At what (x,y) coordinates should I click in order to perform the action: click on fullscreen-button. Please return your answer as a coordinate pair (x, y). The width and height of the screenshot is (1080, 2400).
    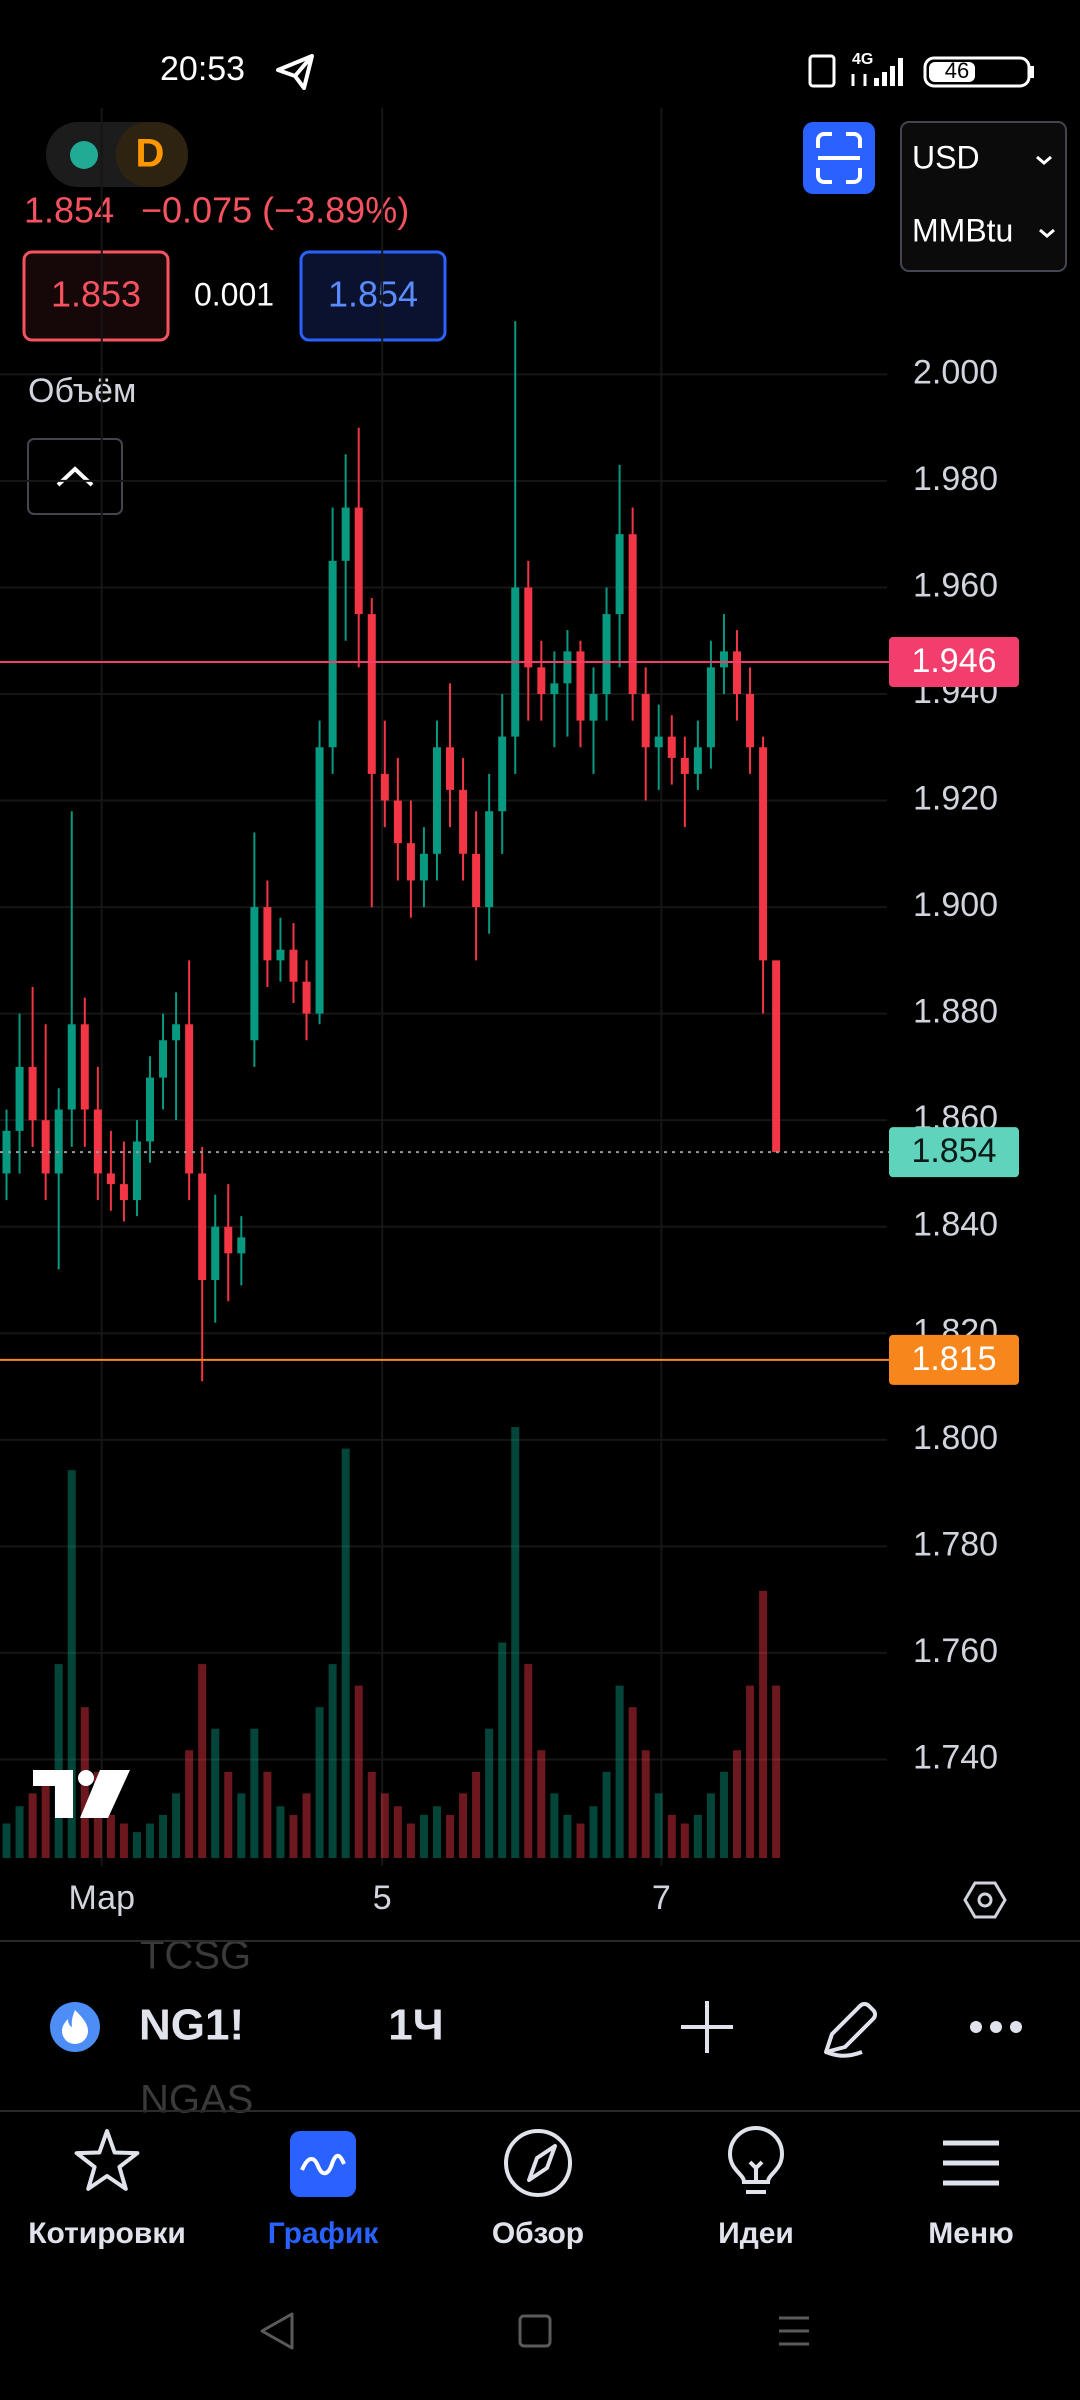
    Looking at the image, I should click on (839, 158).